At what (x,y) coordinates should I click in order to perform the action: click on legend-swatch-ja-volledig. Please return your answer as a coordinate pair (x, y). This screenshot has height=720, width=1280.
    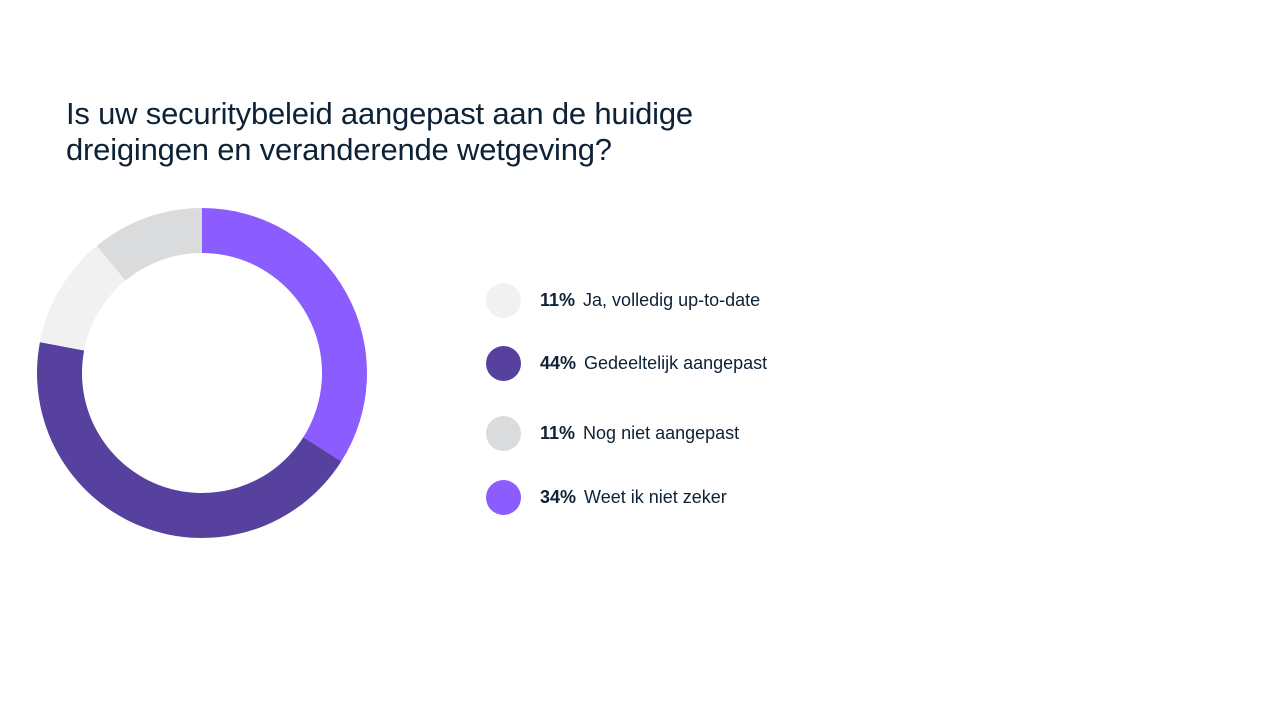
    Looking at the image, I should click on (503, 300).